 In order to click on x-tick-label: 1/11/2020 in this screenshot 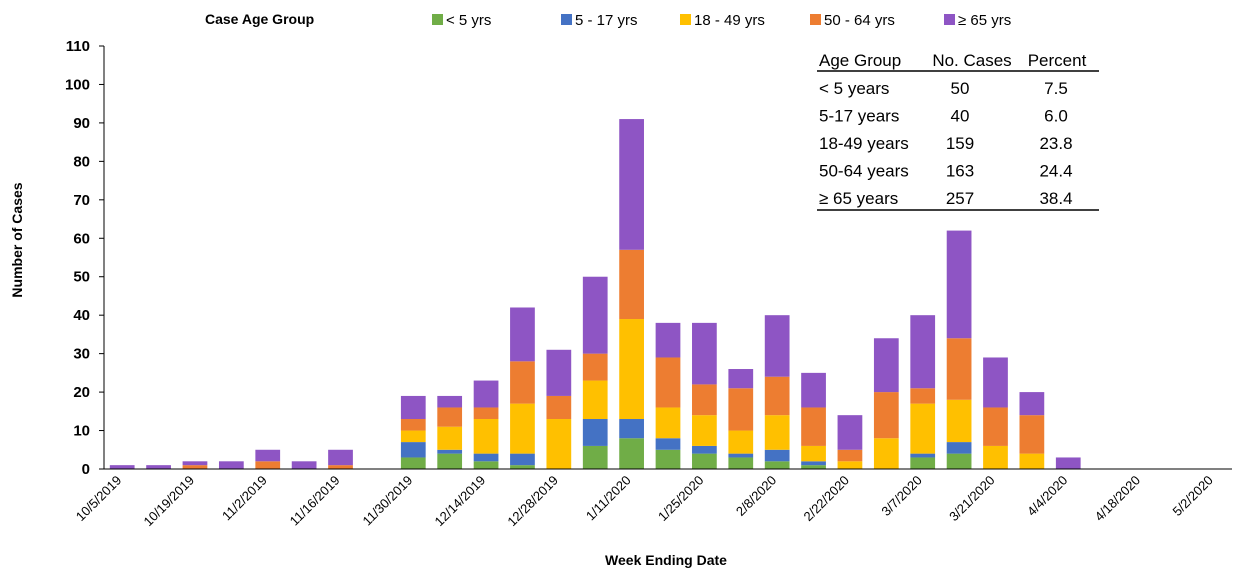, I will do `click(608, 498)`.